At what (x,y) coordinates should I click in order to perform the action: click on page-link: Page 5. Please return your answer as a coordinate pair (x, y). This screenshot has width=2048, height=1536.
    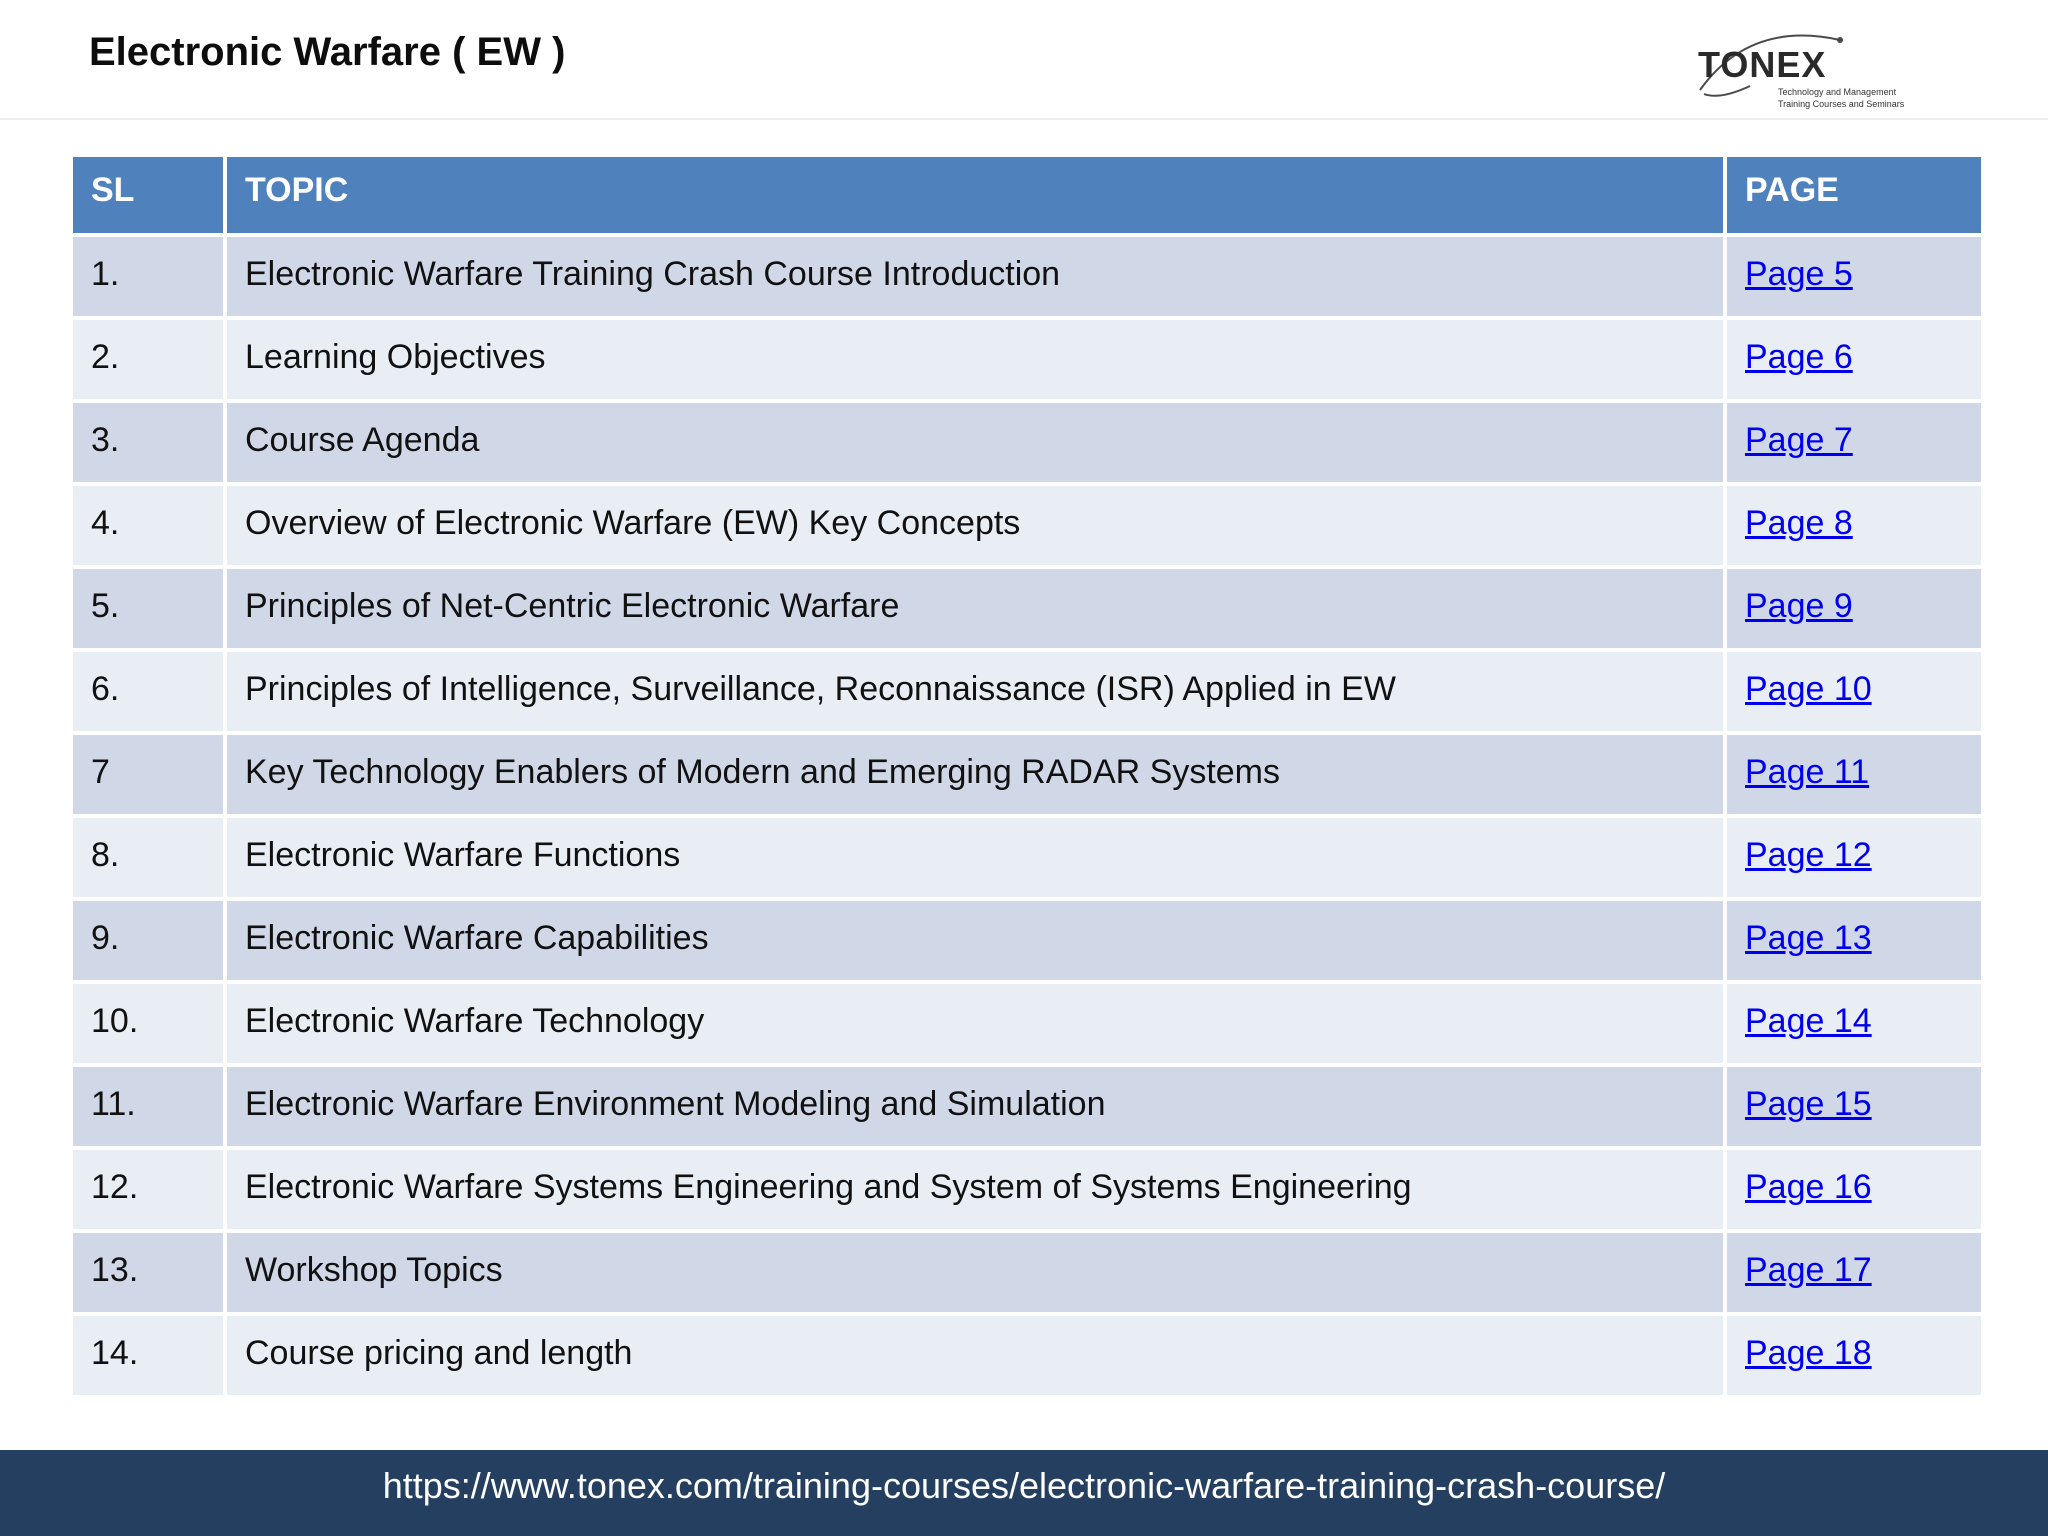
    Looking at the image, I should click on (1799, 274).